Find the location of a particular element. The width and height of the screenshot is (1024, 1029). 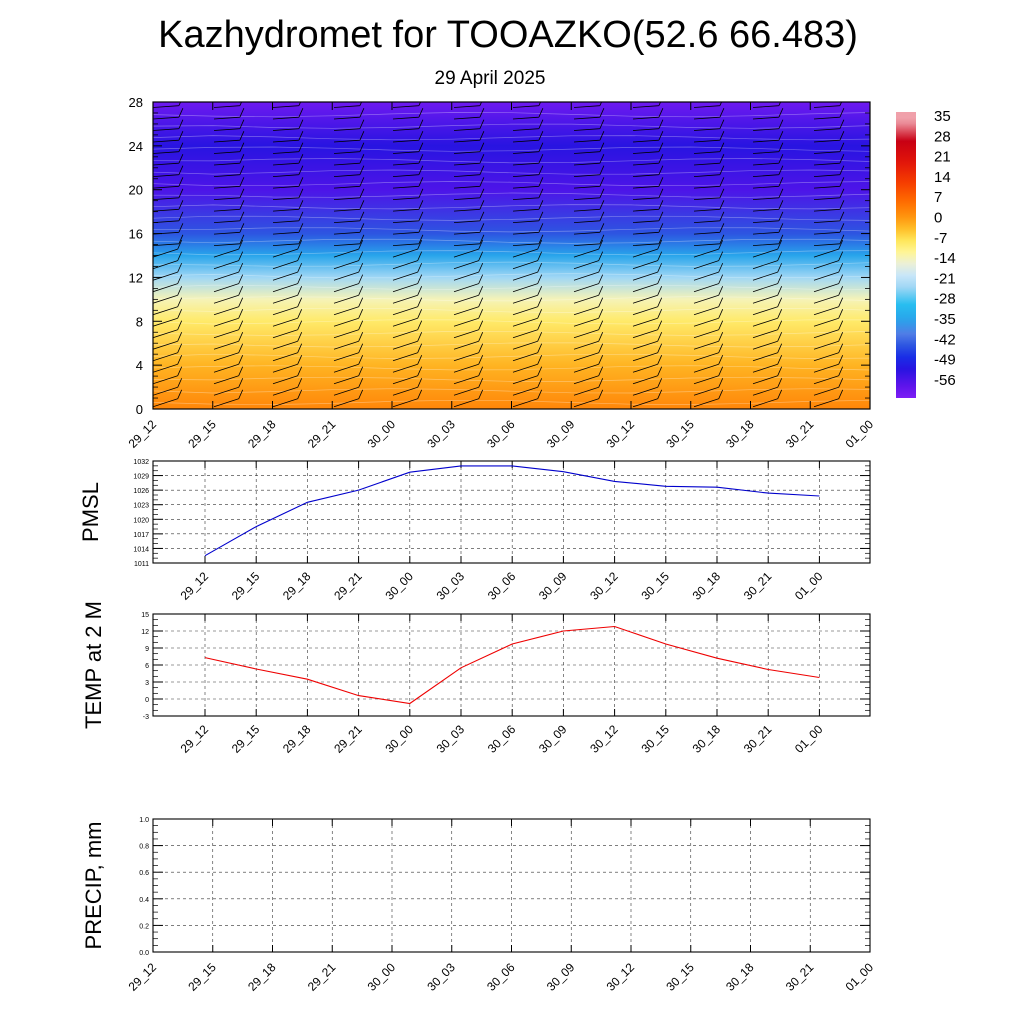

x-tick-label: 29_12 is located at coordinates (143, 977).